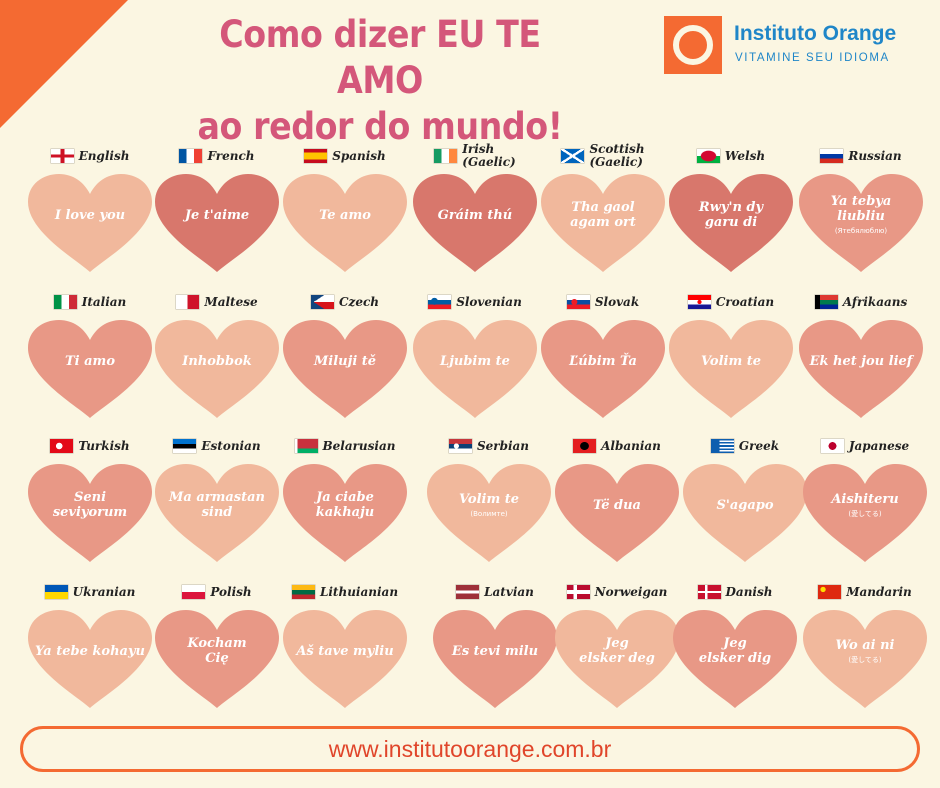 The image size is (940, 788). I want to click on flag-si-icon, so click(440, 302).